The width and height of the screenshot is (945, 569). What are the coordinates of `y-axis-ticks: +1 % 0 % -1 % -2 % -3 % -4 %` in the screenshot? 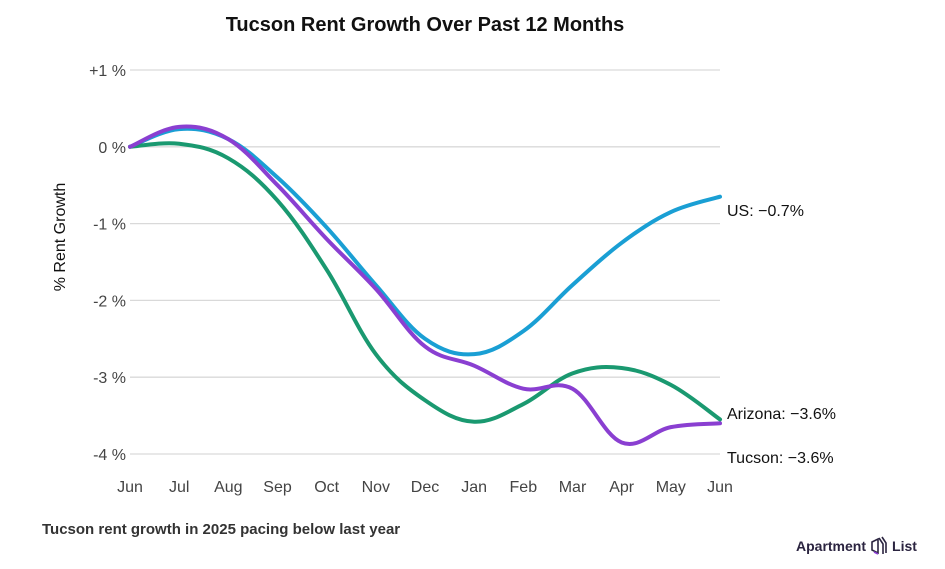 It's located at (107, 263).